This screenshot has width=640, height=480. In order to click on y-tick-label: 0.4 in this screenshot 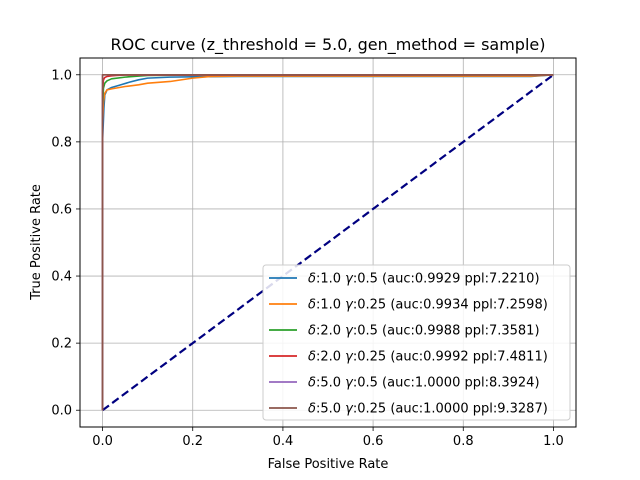, I will do `click(61, 277)`.